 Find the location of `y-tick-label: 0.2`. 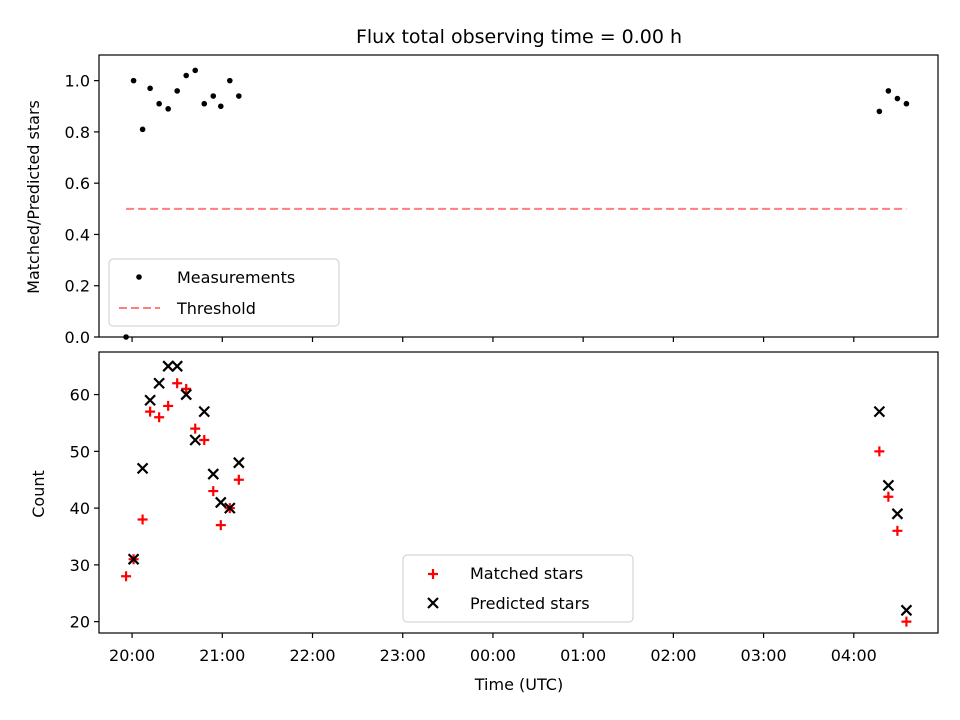

y-tick-label: 0.2 is located at coordinates (77, 286).